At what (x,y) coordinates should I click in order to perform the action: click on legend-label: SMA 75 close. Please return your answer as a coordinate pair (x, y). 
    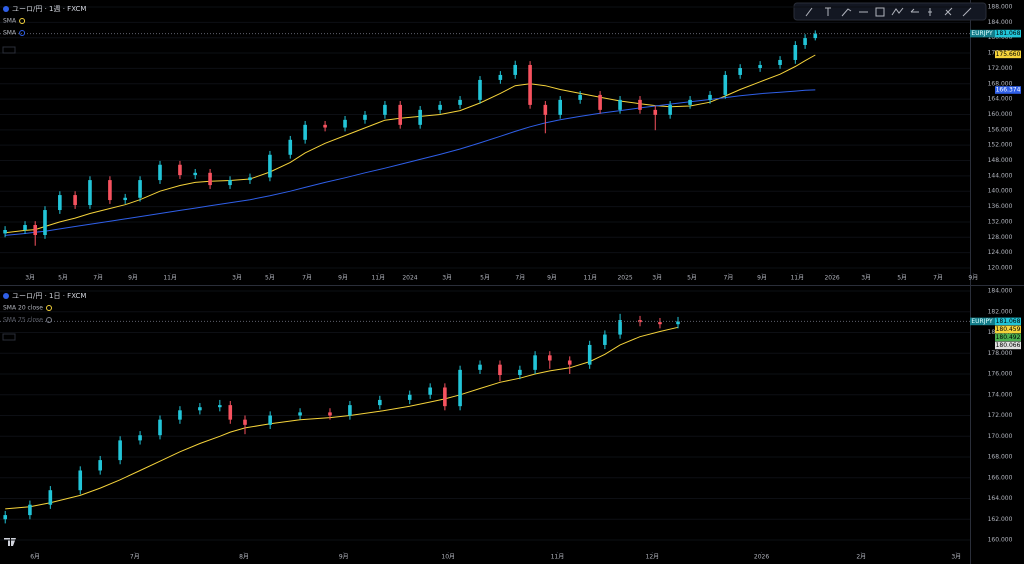
    Looking at the image, I should click on (23, 320).